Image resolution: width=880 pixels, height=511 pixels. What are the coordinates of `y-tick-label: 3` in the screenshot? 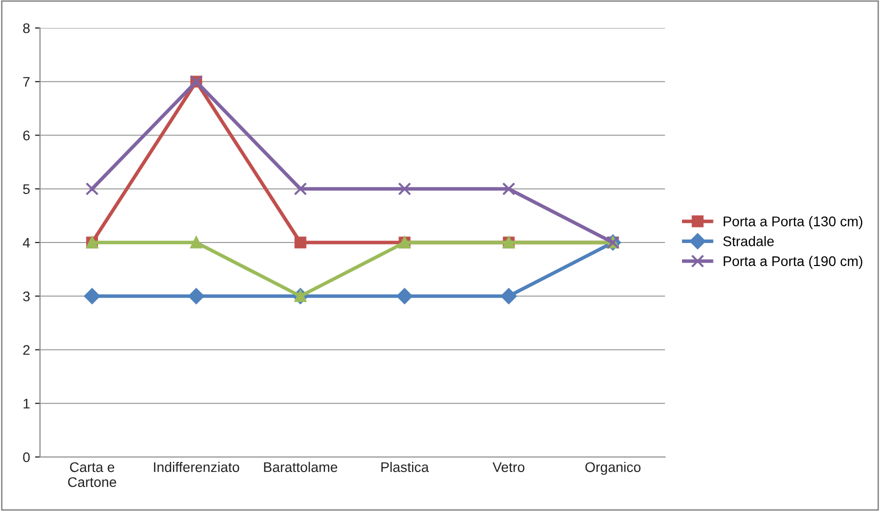 It's located at (26, 296).